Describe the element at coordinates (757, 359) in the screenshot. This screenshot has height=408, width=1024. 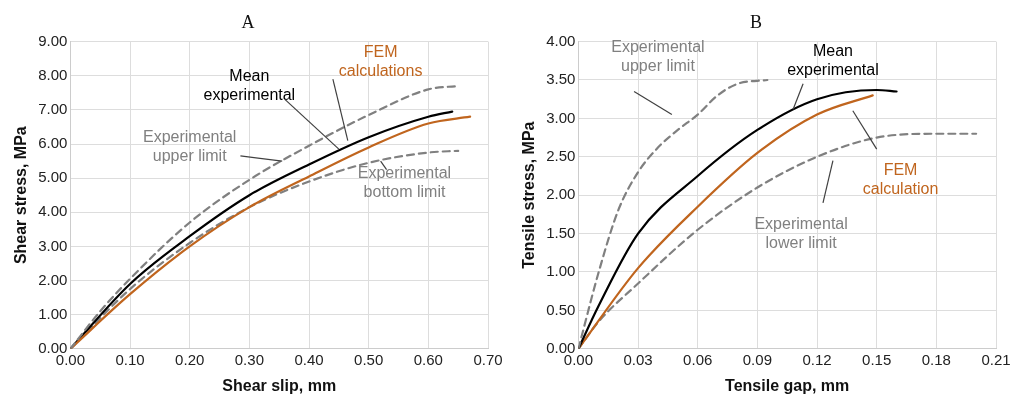
I see `x-tick-label: 0.09` at that location.